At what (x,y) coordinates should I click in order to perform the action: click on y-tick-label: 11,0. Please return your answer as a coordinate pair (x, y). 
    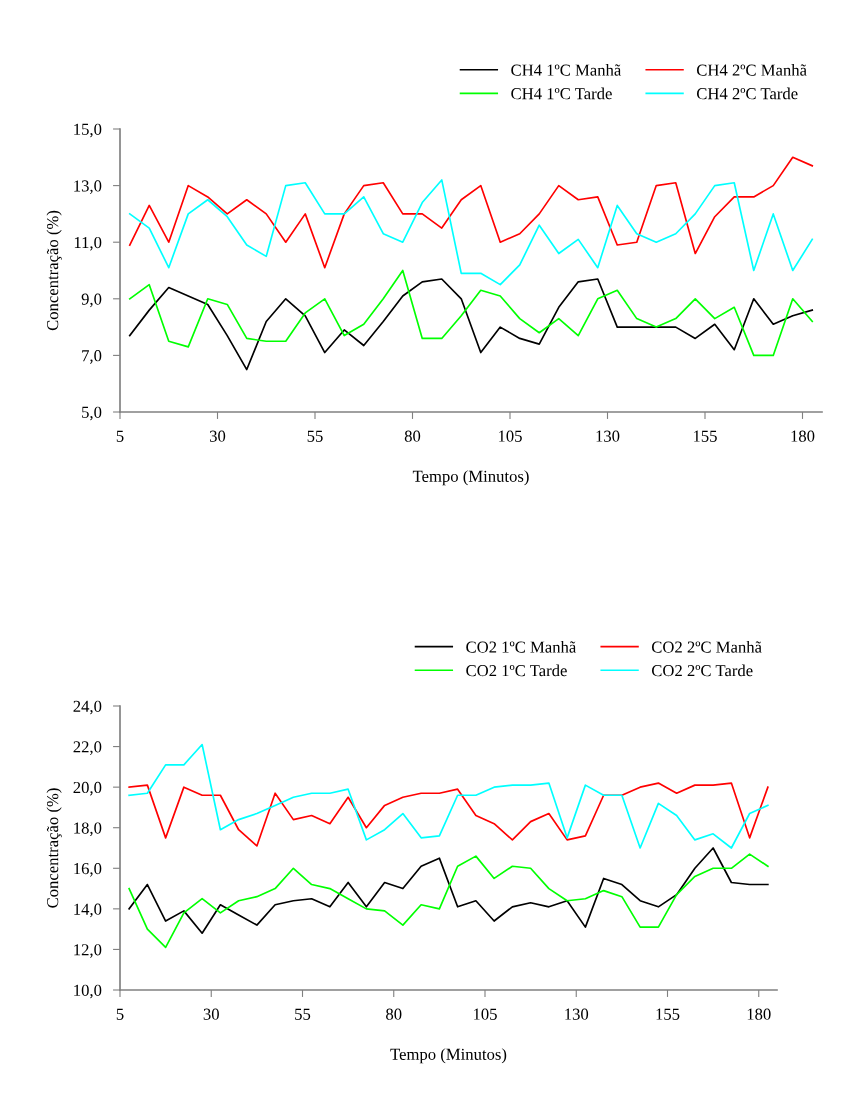
    Looking at the image, I should click on (88, 243).